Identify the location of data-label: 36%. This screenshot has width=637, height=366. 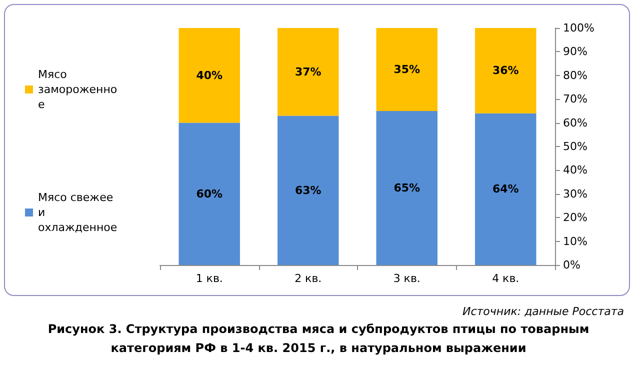
(505, 71).